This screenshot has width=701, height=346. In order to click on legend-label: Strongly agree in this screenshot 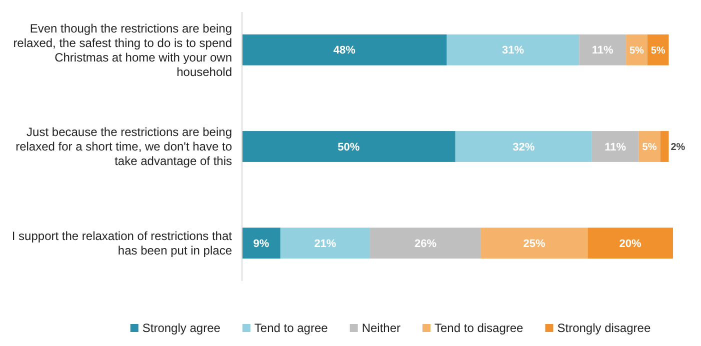, I will do `click(181, 328)`.